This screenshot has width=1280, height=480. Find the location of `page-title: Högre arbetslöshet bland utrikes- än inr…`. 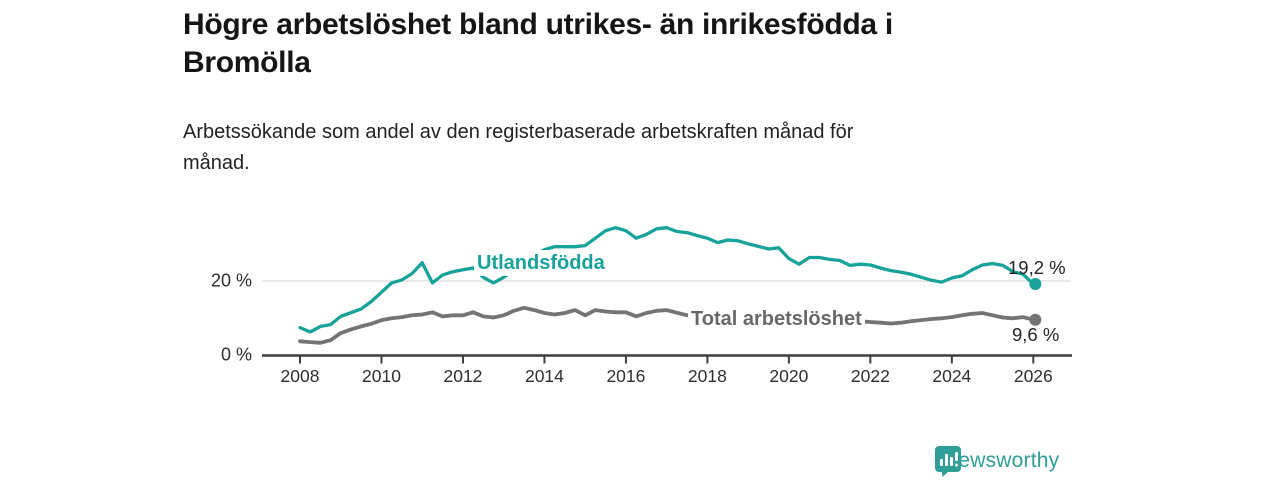

page-title: Högre arbetslöshet bland utrikes- än inr… is located at coordinates (633, 44).